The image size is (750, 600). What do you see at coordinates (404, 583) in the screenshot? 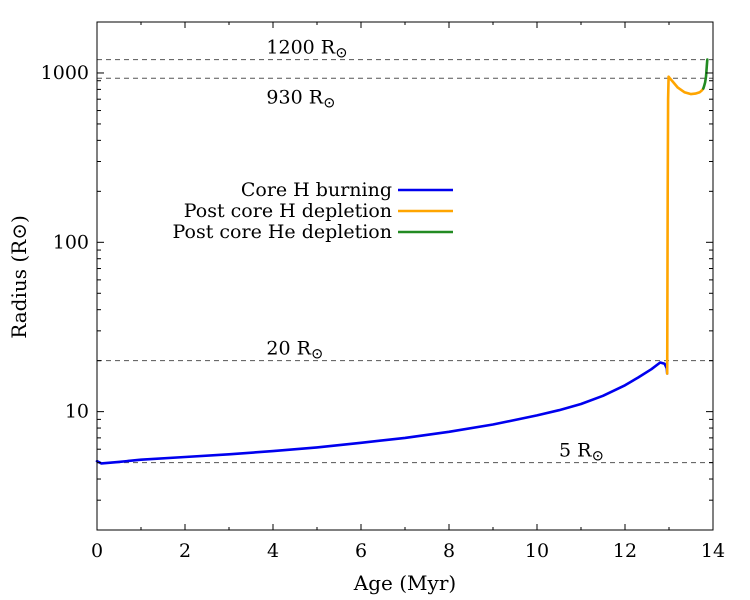
I see `x-axis-label: Age (Myr)` at bounding box center [404, 583].